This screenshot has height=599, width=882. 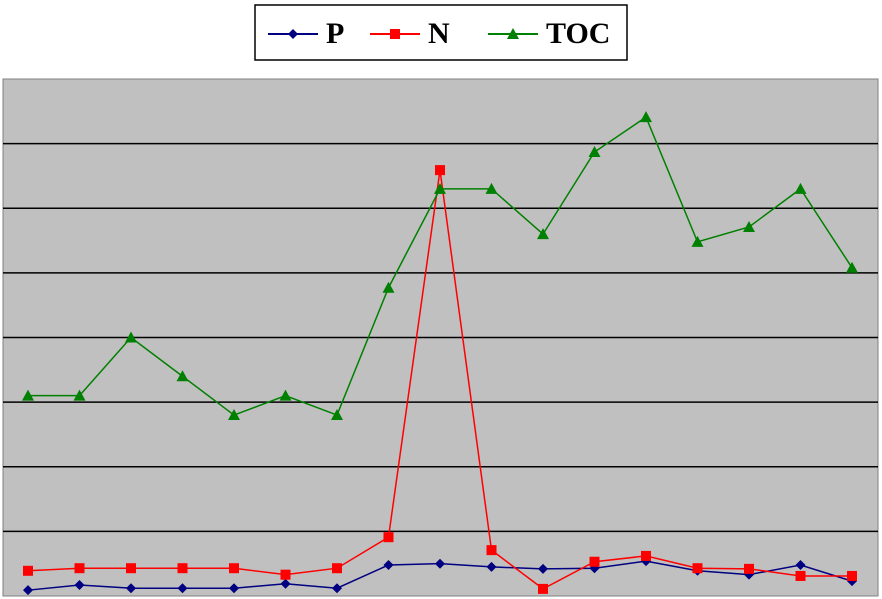 I want to click on legend, so click(x=441, y=32).